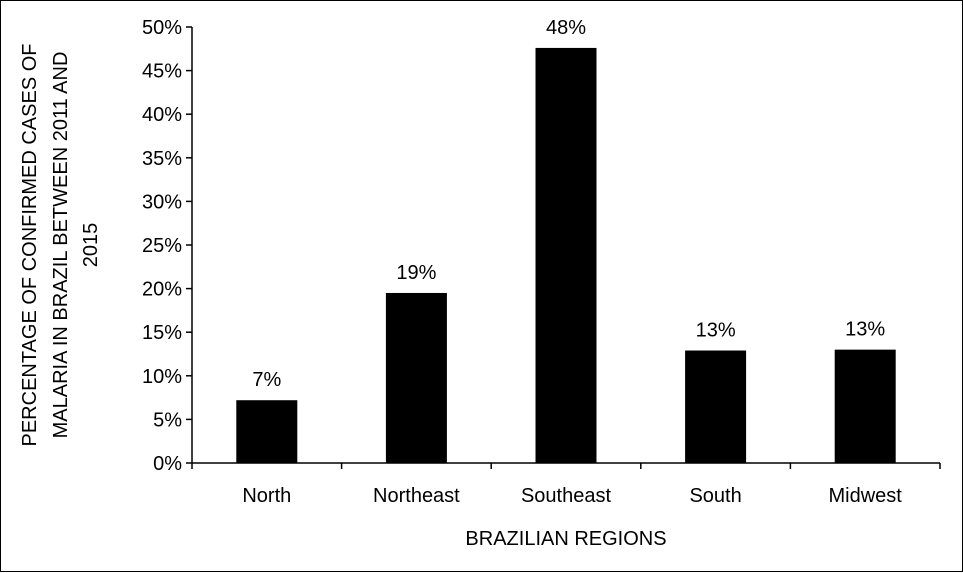 This screenshot has height=573, width=963. I want to click on bar-south, so click(716, 406).